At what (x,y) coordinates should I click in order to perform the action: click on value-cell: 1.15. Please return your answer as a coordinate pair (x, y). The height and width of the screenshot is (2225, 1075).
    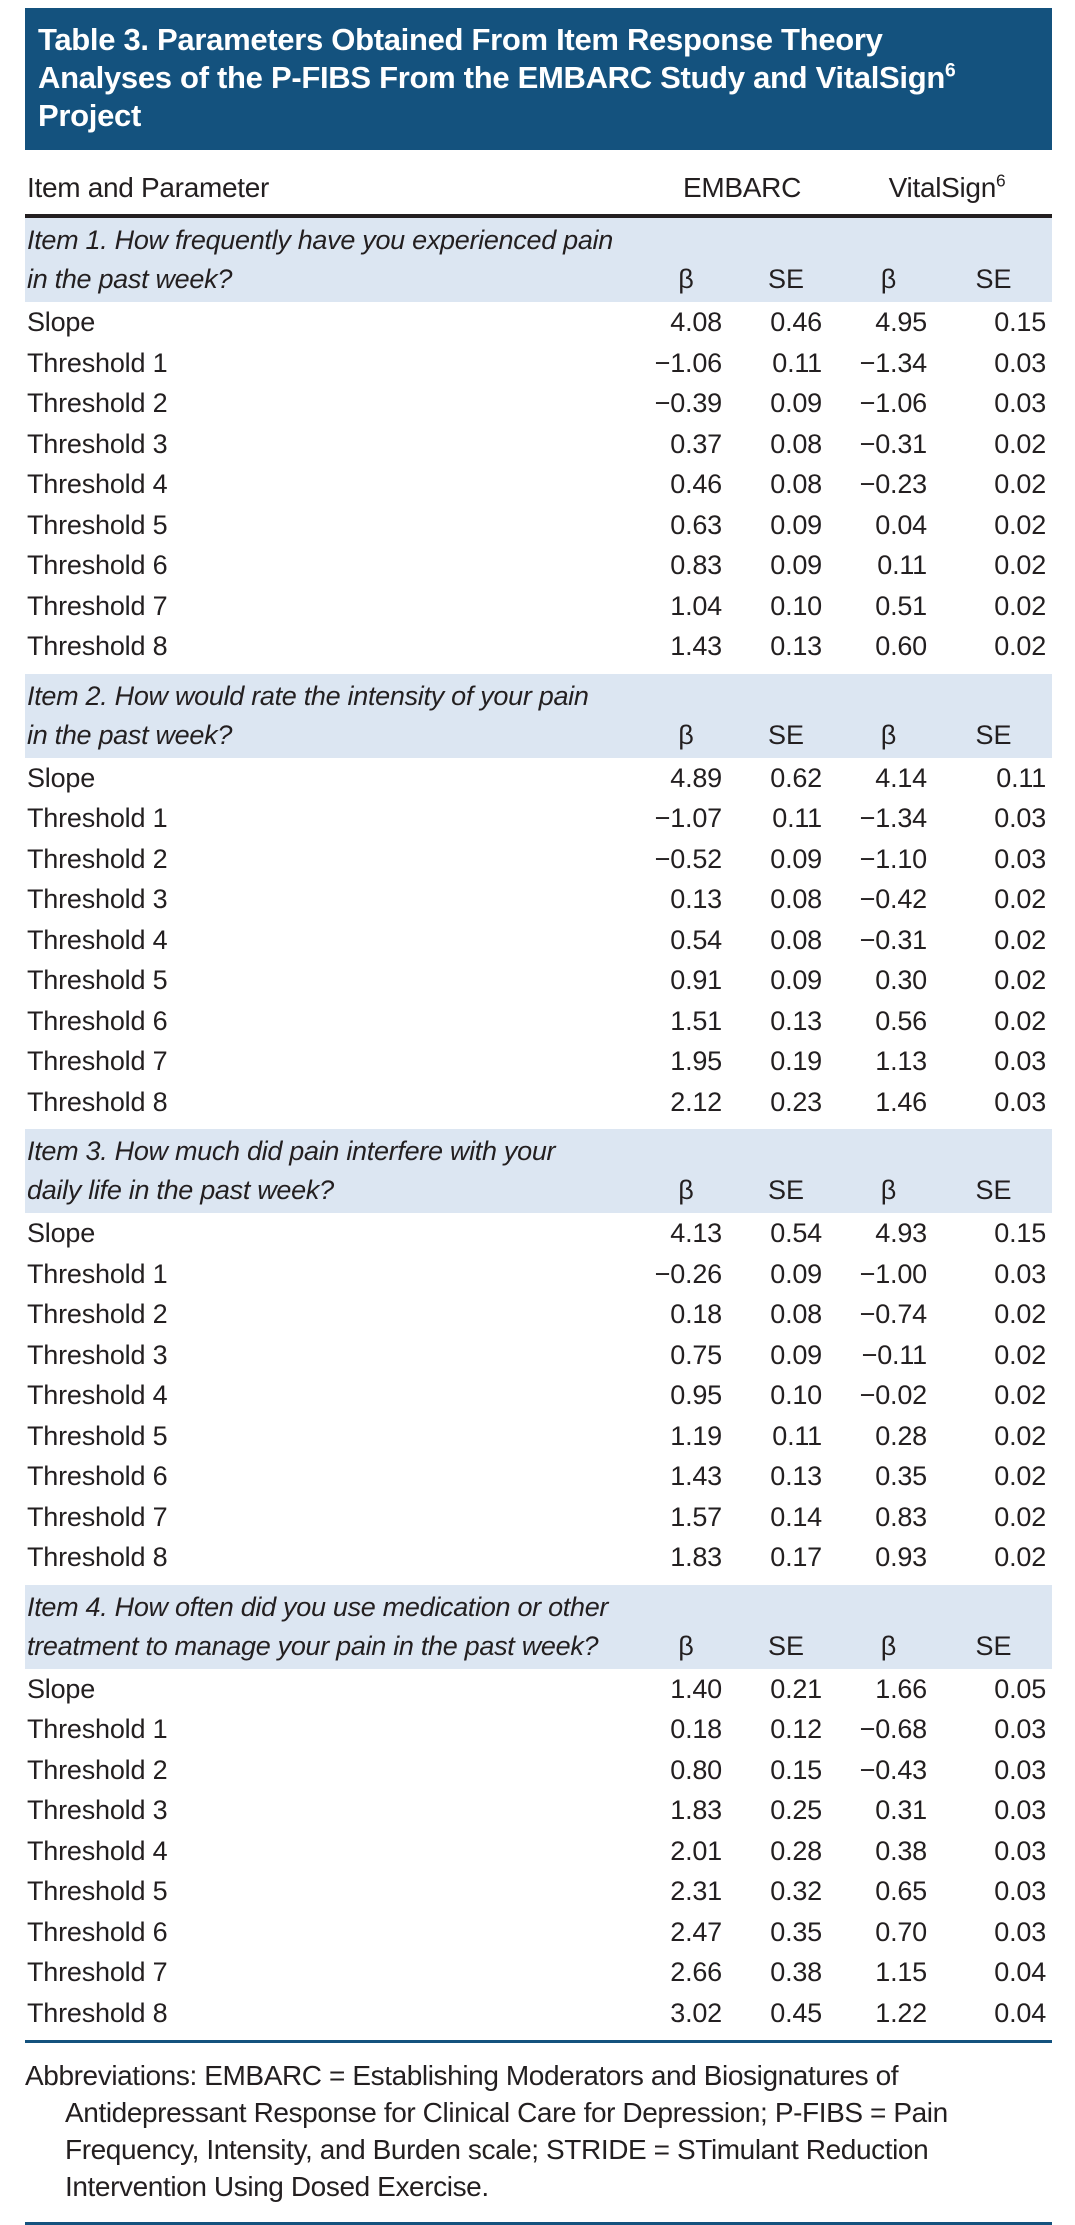
    Looking at the image, I should click on (901, 1972).